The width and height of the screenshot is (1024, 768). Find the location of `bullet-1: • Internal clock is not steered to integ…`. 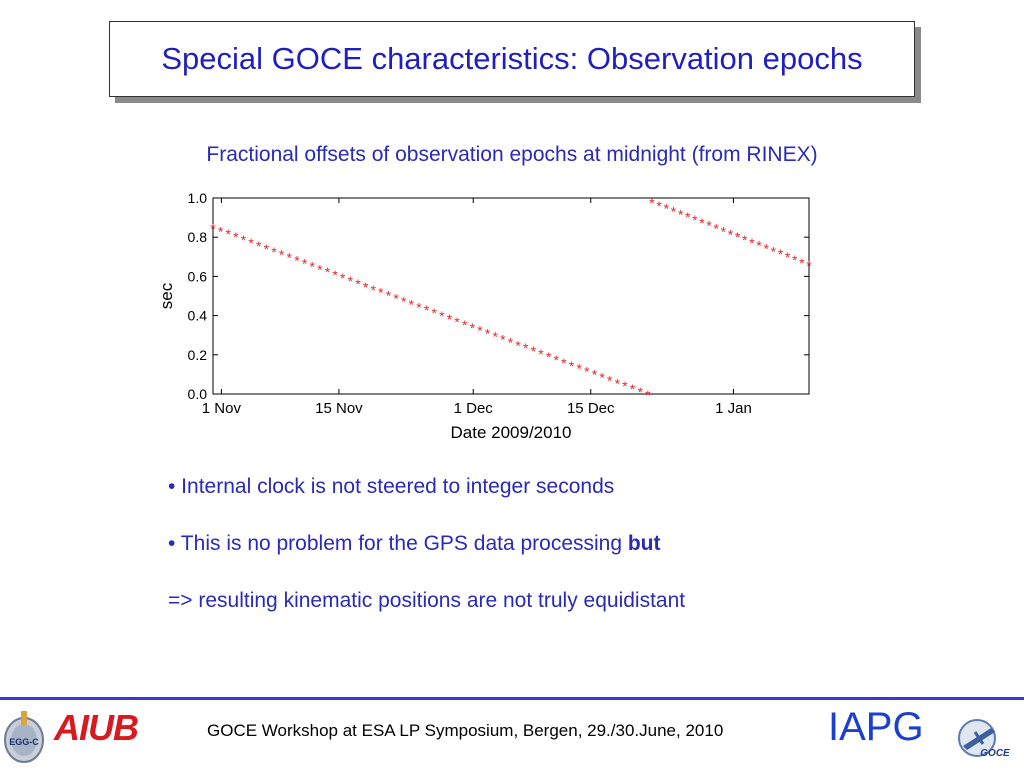

bullet-1: • Internal clock is not steered to integ… is located at coordinates (391, 486).